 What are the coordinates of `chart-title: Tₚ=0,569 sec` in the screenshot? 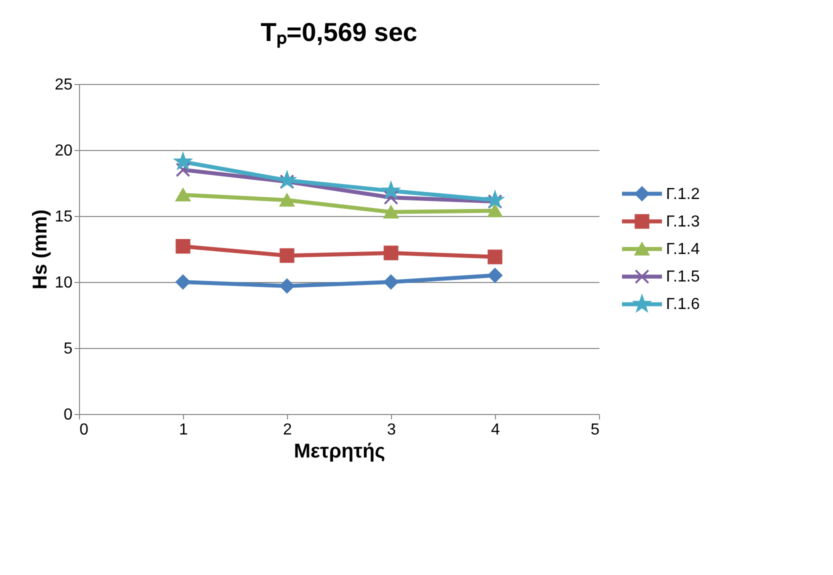 It's located at (339, 32).